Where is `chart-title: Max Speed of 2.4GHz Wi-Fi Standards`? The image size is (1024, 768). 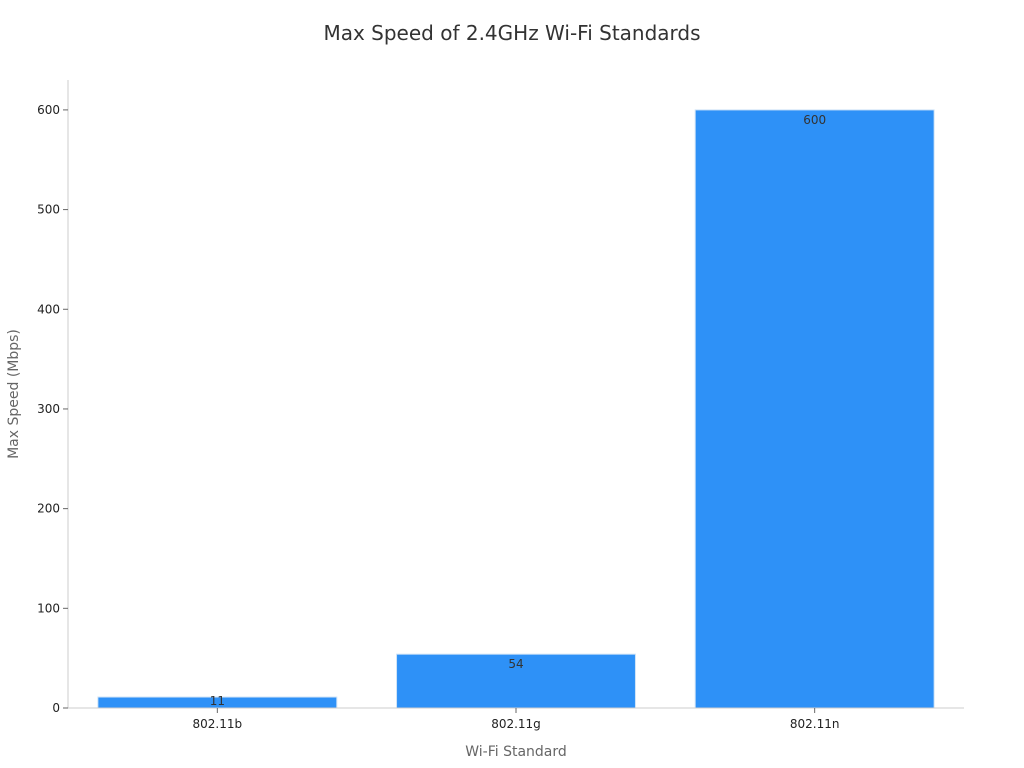
chart-title: Max Speed of 2.4GHz Wi-Fi Standards is located at coordinates (511, 33).